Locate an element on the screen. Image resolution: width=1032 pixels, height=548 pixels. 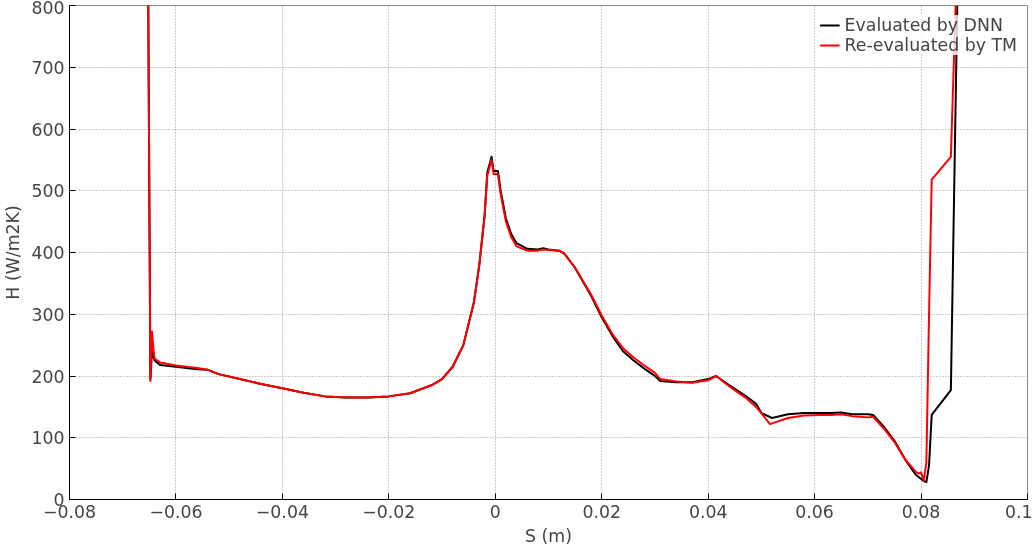
y-tick-label: 300 is located at coordinates (48, 314).